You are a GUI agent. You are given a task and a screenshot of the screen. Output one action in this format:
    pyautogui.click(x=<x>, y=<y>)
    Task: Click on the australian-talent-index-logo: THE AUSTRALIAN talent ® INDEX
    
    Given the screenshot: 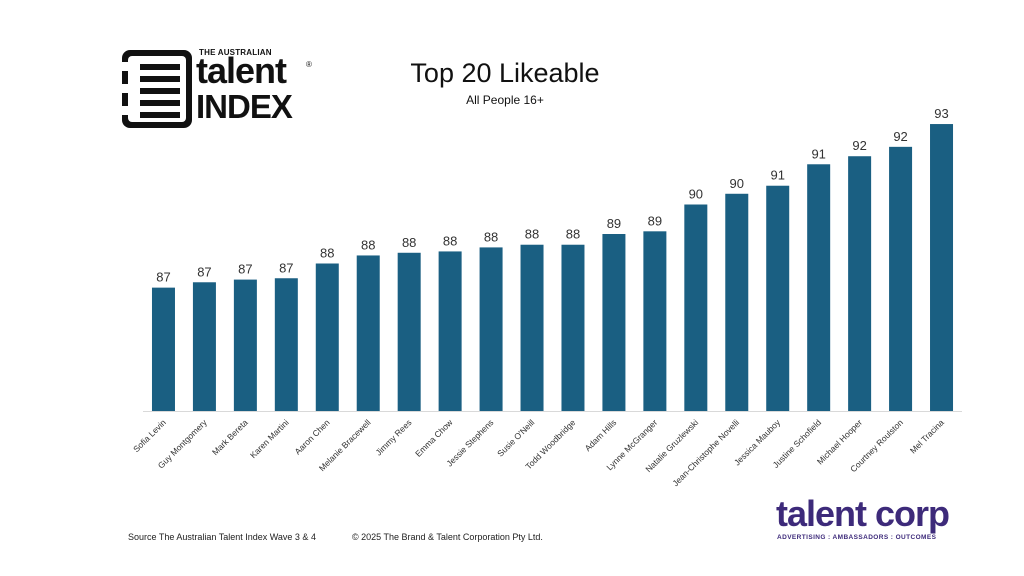 What is the action you would take?
    pyautogui.click(x=222, y=88)
    